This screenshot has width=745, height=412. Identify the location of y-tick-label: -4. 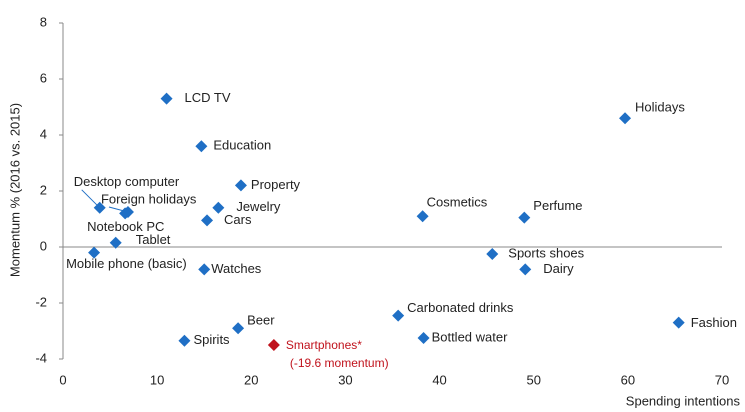
(41, 357).